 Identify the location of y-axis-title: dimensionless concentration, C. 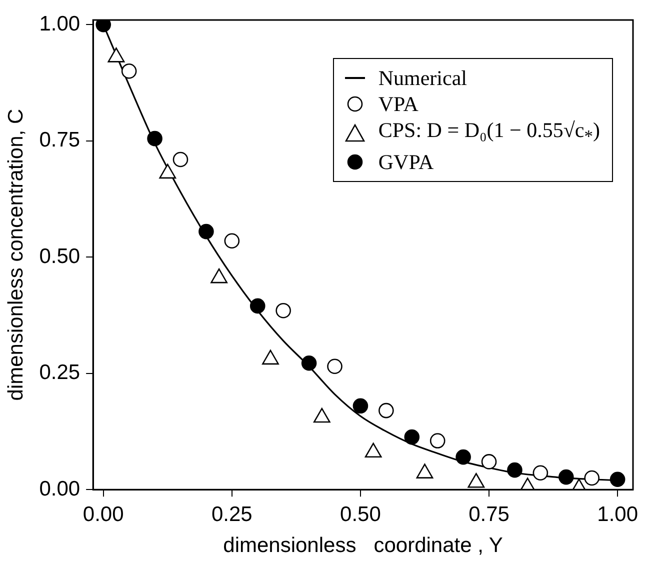
(16, 254).